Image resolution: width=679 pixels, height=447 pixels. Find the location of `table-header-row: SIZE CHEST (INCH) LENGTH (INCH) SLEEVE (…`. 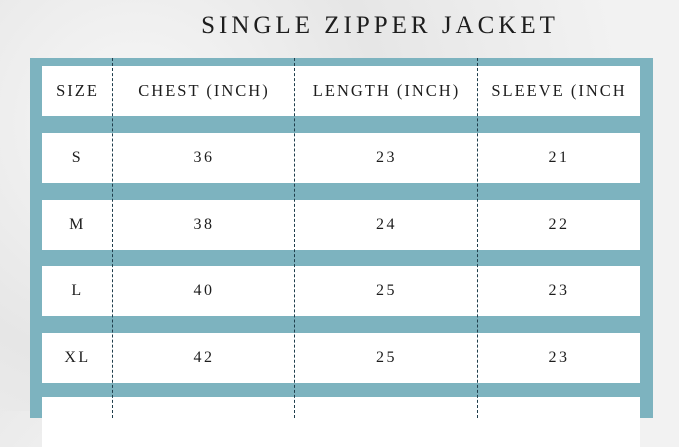

table-header-row: SIZE CHEST (INCH) LENGTH (INCH) SLEEVE (… is located at coordinates (341, 91).